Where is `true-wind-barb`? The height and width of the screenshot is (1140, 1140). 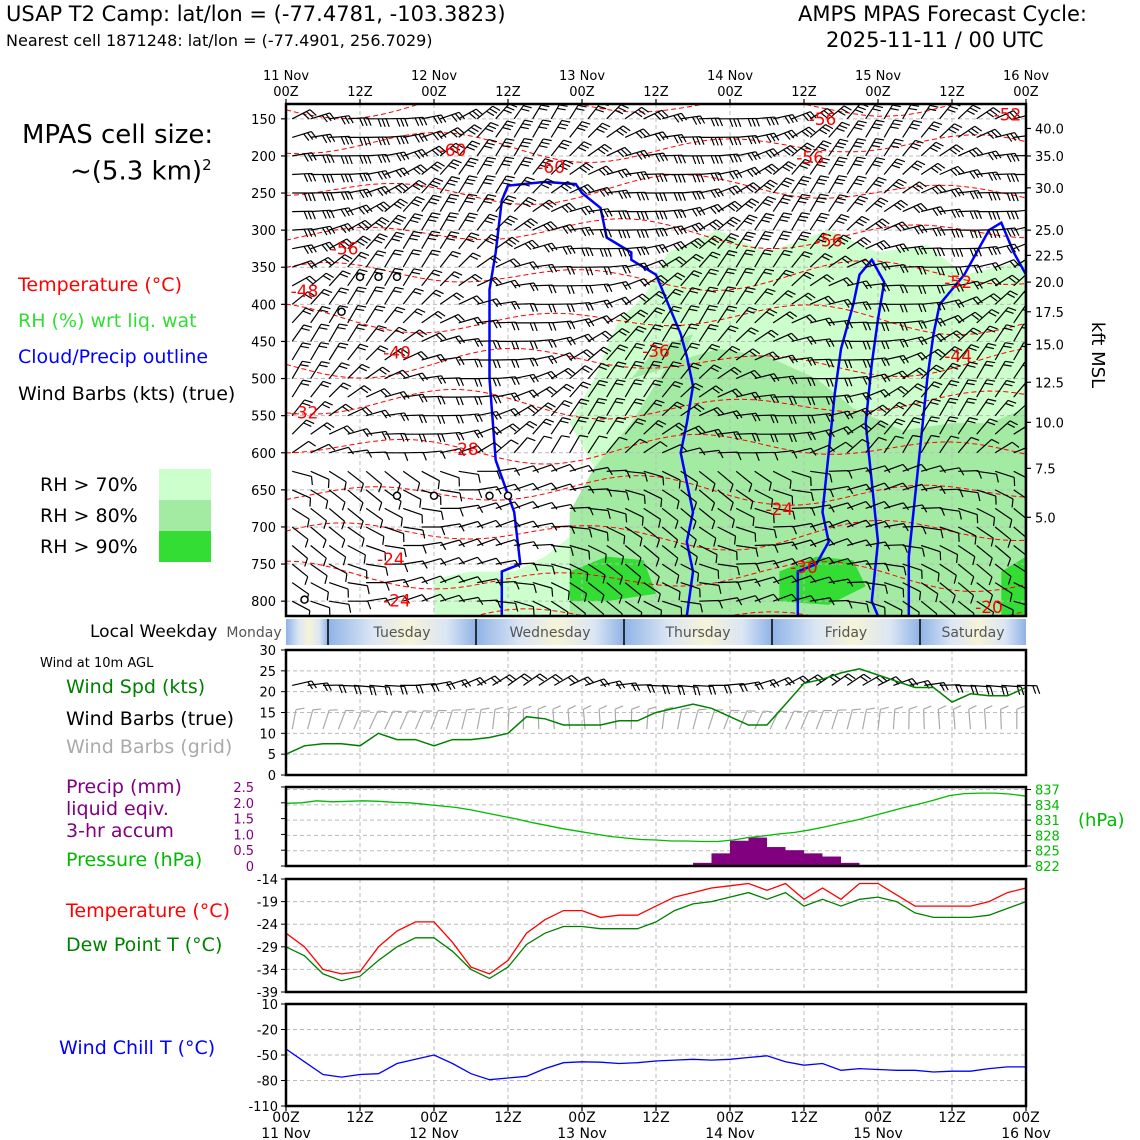 true-wind-barb is located at coordinates (751, 686).